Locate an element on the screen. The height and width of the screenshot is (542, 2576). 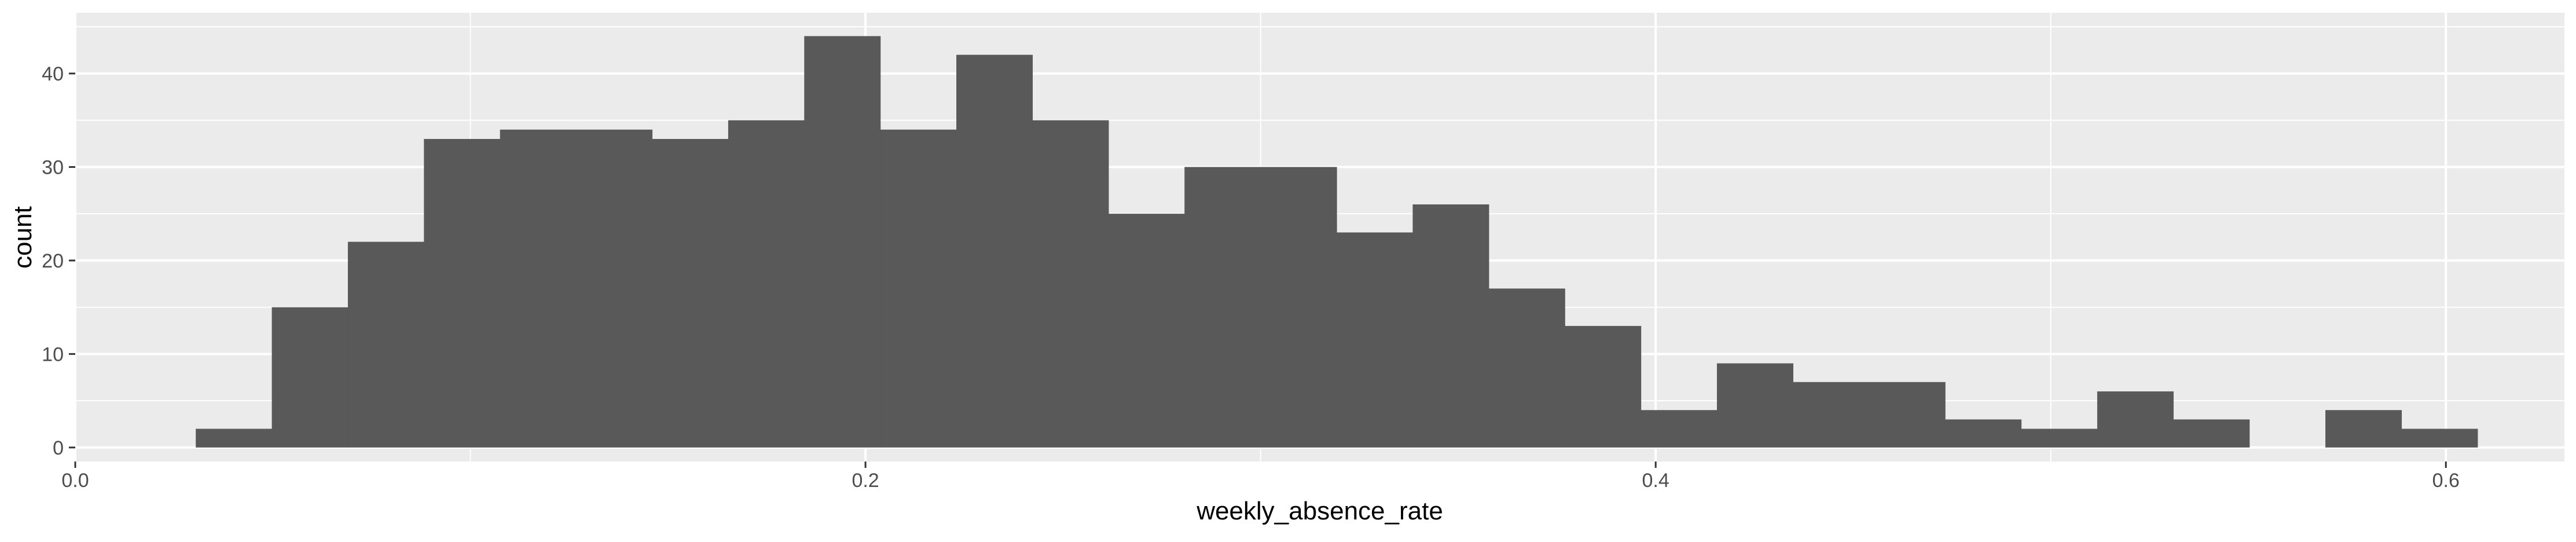
y-tick-label: 20 is located at coordinates (53, 261).